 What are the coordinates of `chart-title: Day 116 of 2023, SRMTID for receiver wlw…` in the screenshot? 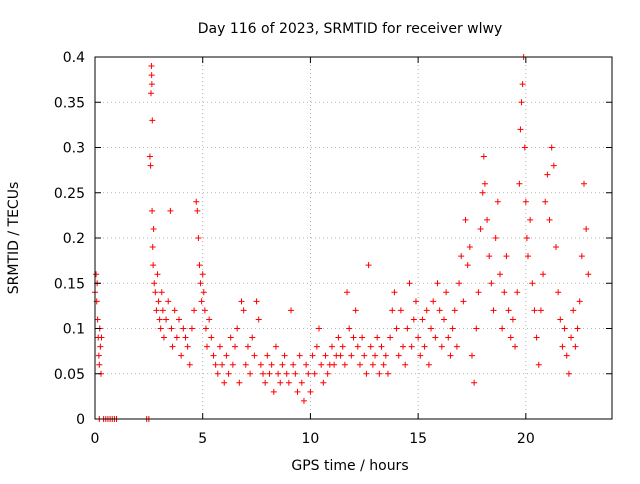 It's located at (350, 29).